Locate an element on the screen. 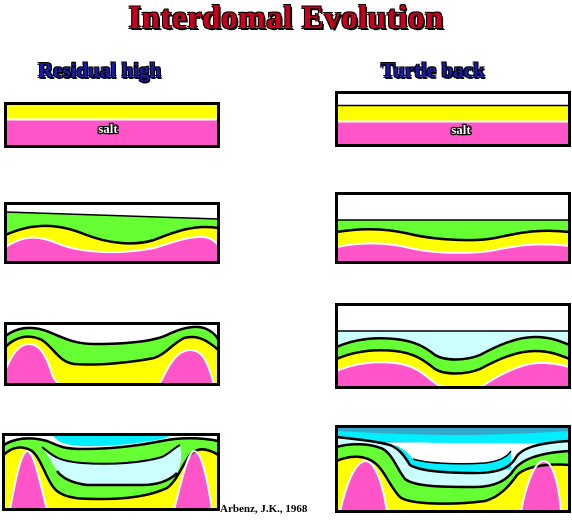 The image size is (572, 520). panel-turtle-back-stage-1: salt is located at coordinates (453, 119).